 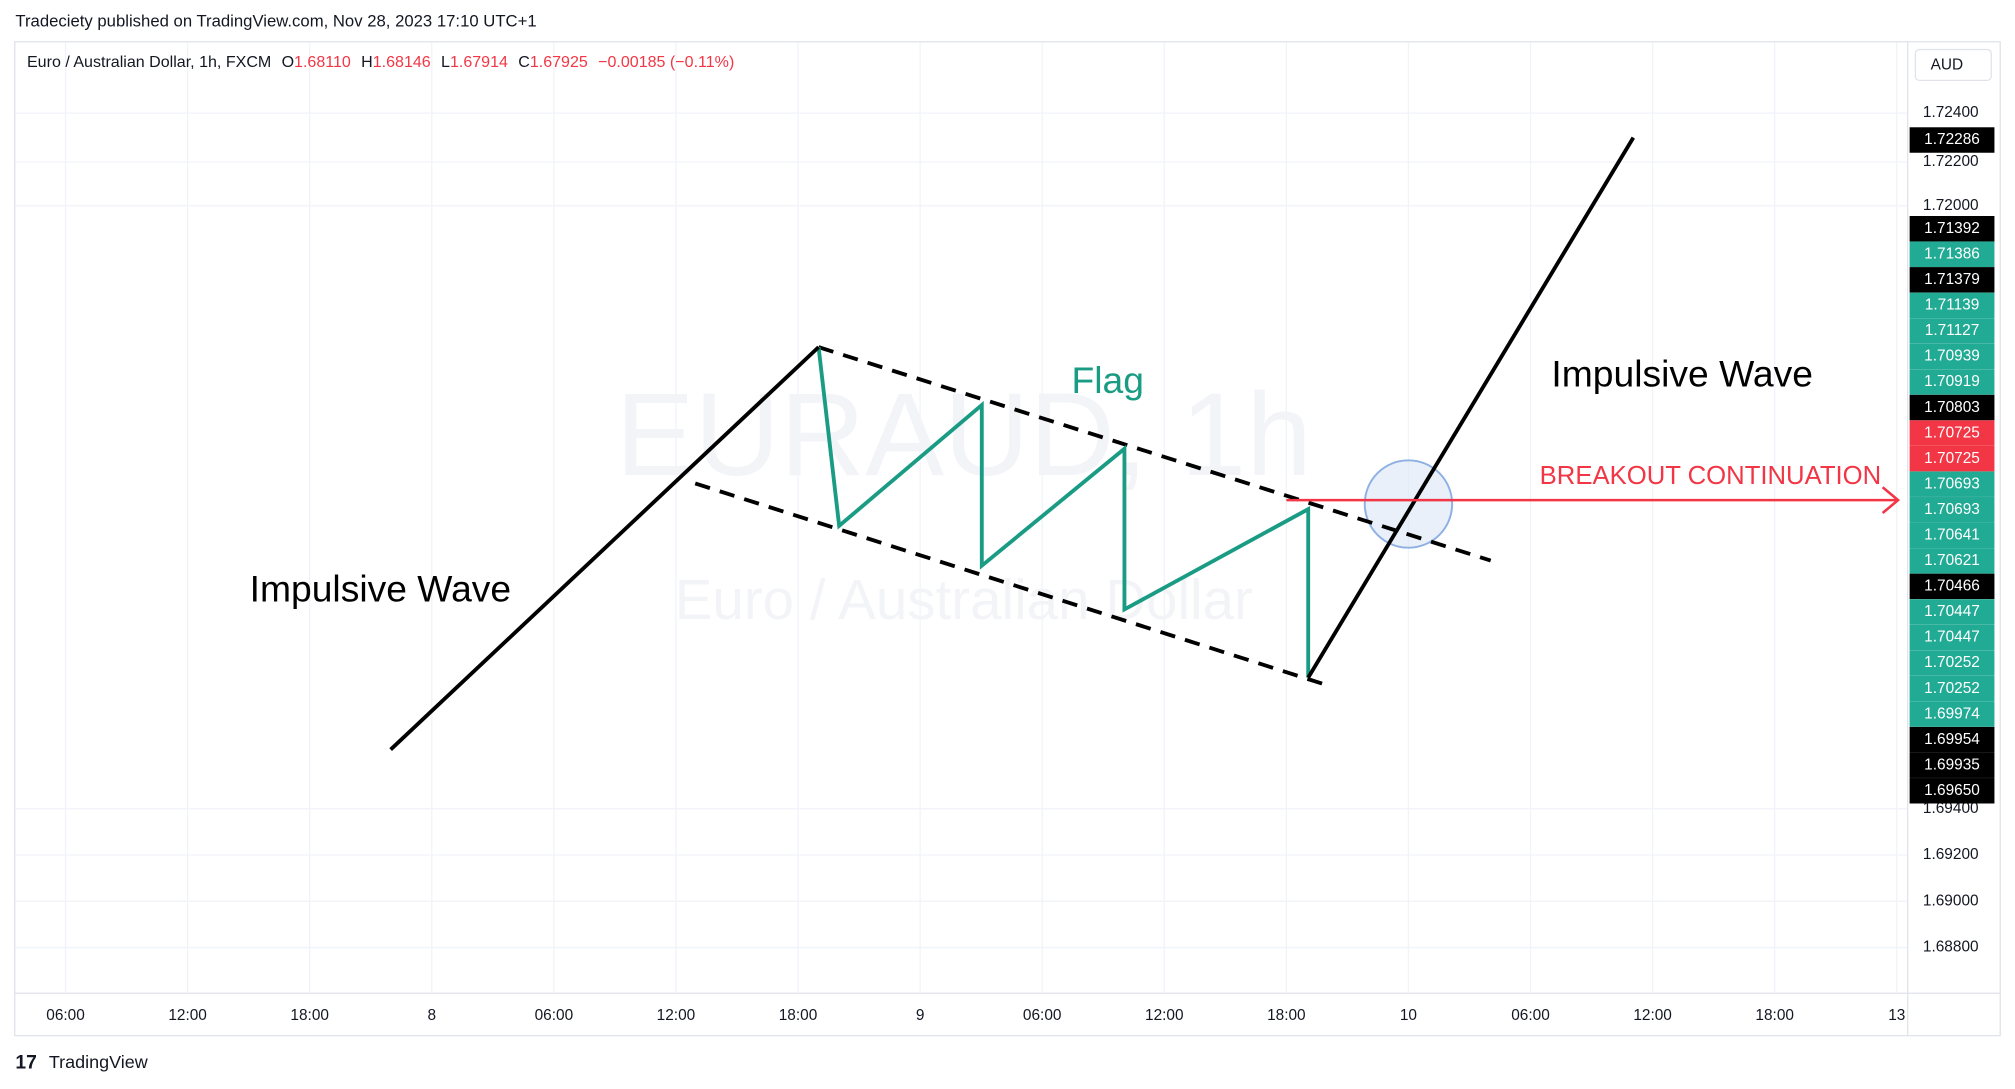 I want to click on time-tick-label: 8, so click(x=431, y=1015).